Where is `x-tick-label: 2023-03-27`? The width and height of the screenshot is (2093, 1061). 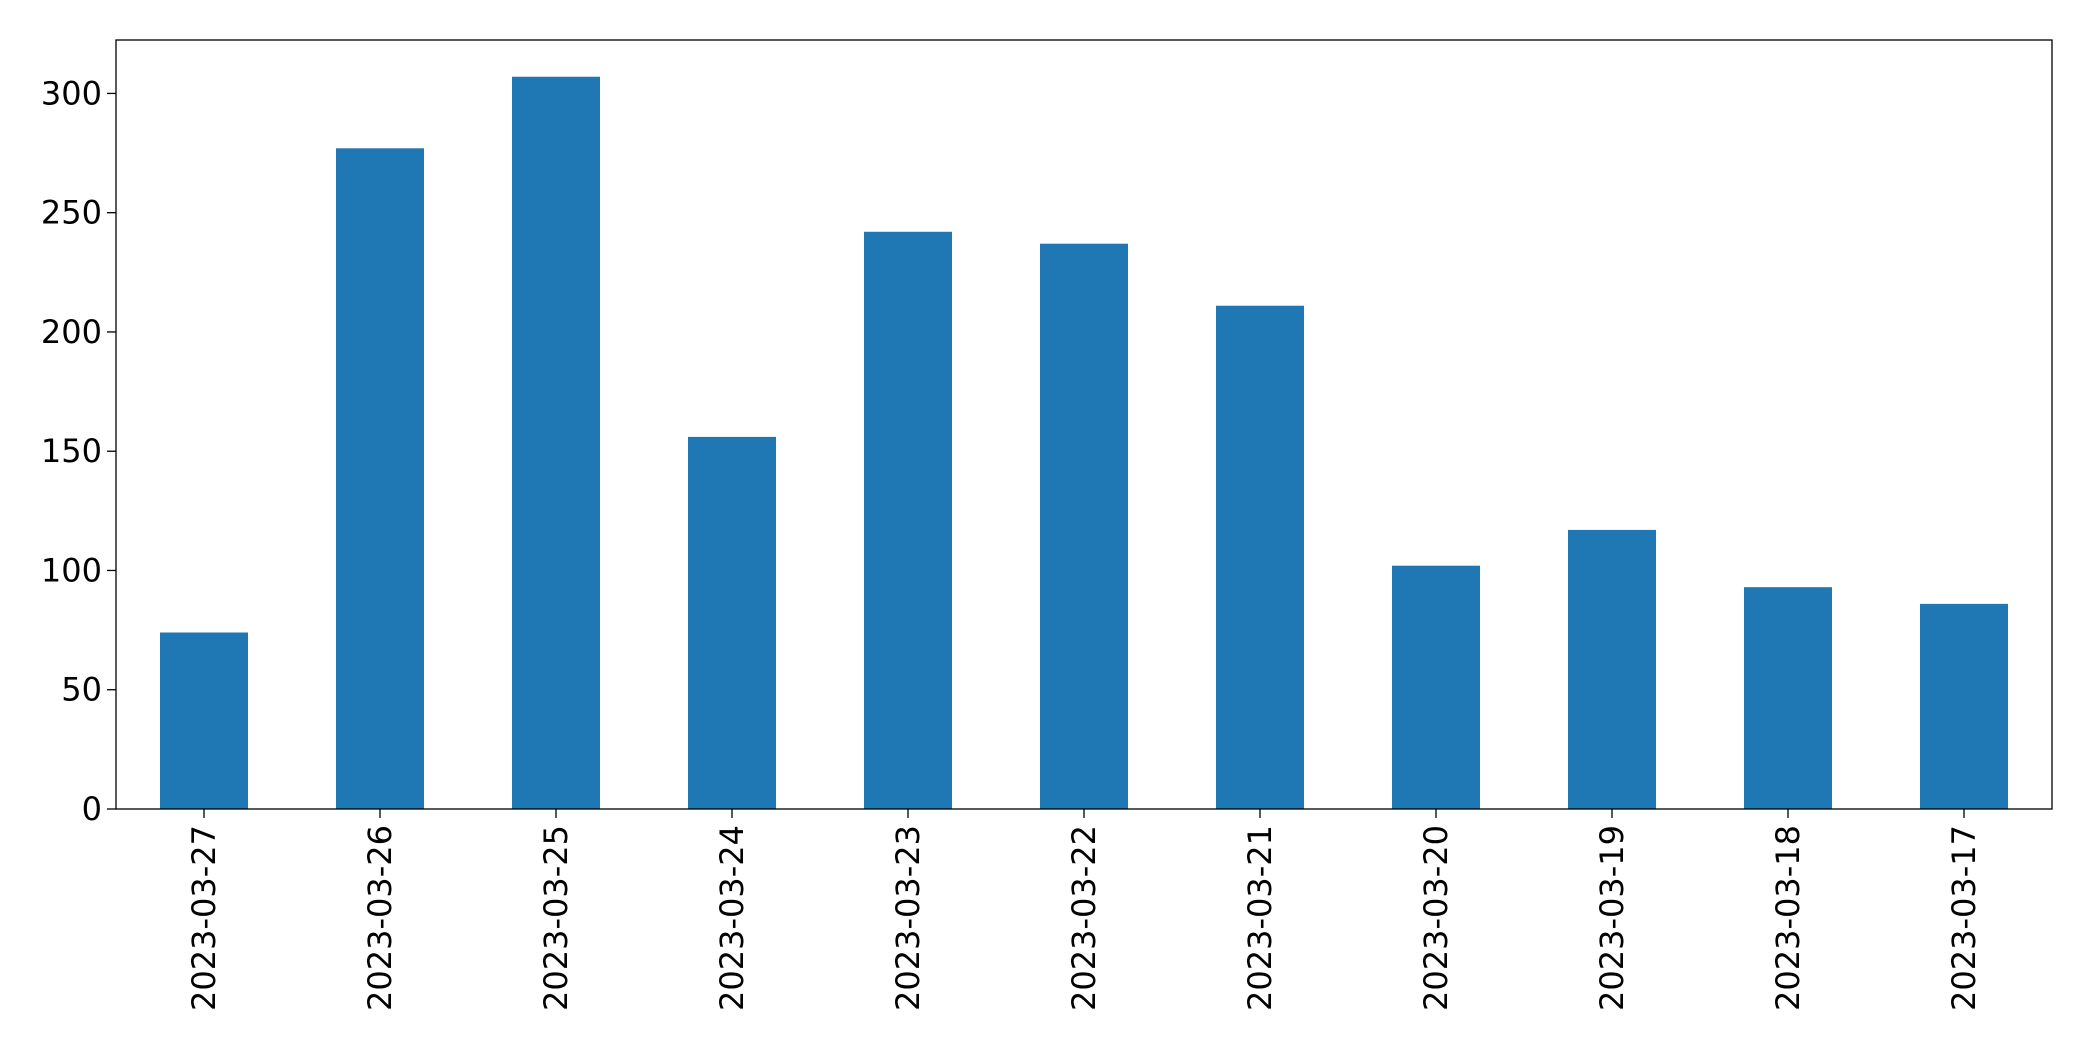 x-tick-label: 2023-03-27 is located at coordinates (204, 918).